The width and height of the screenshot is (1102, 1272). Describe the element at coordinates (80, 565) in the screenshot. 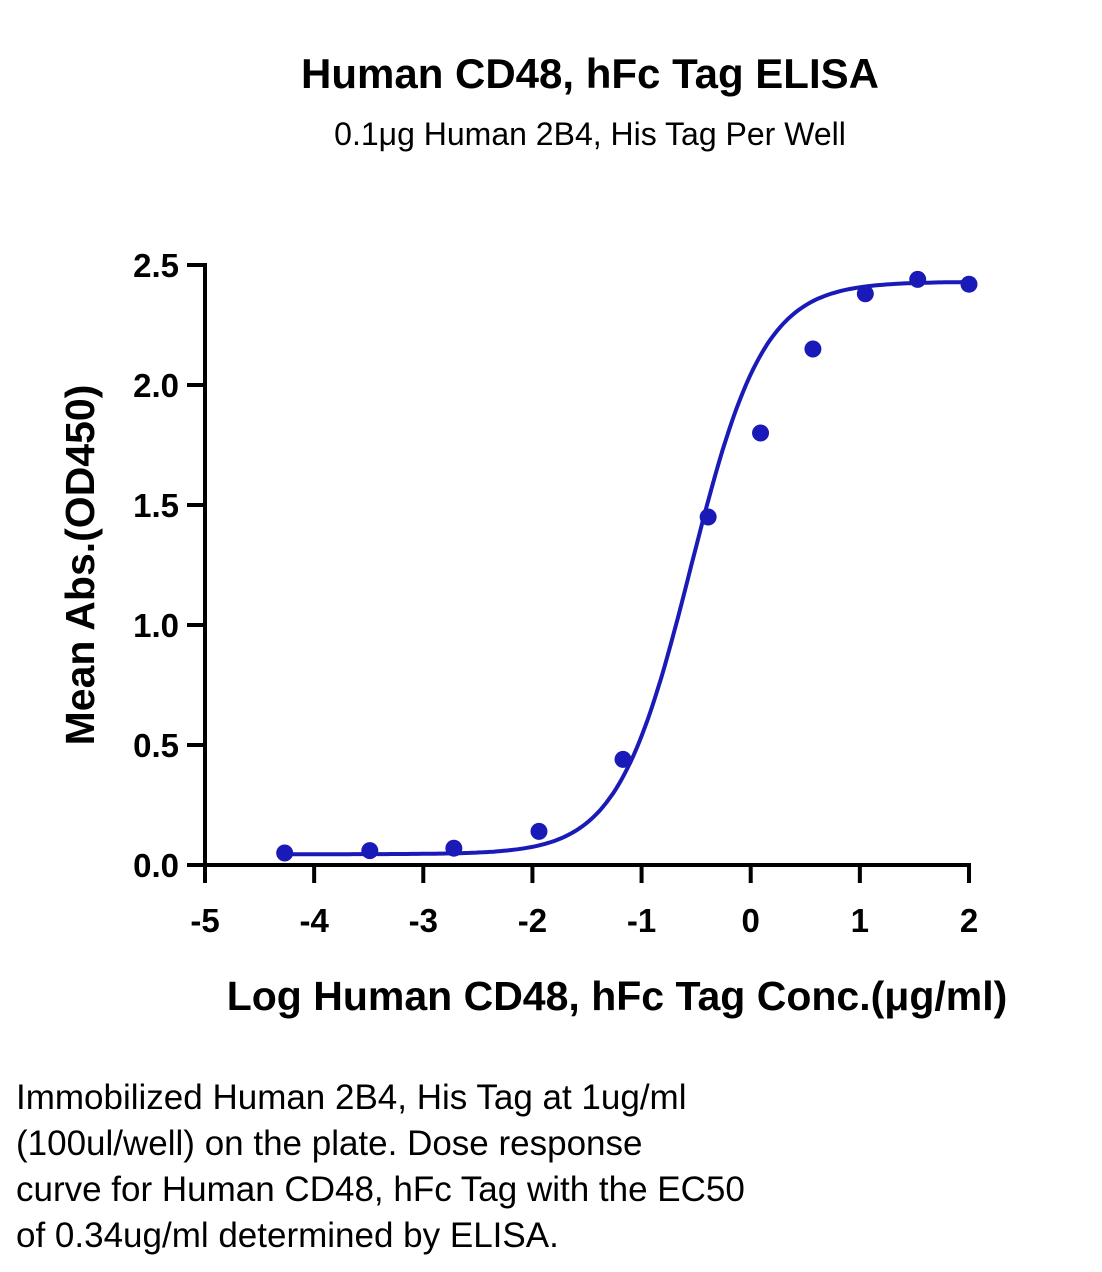

I see `y-axis-title: Mean Abs.(OD450)` at that location.